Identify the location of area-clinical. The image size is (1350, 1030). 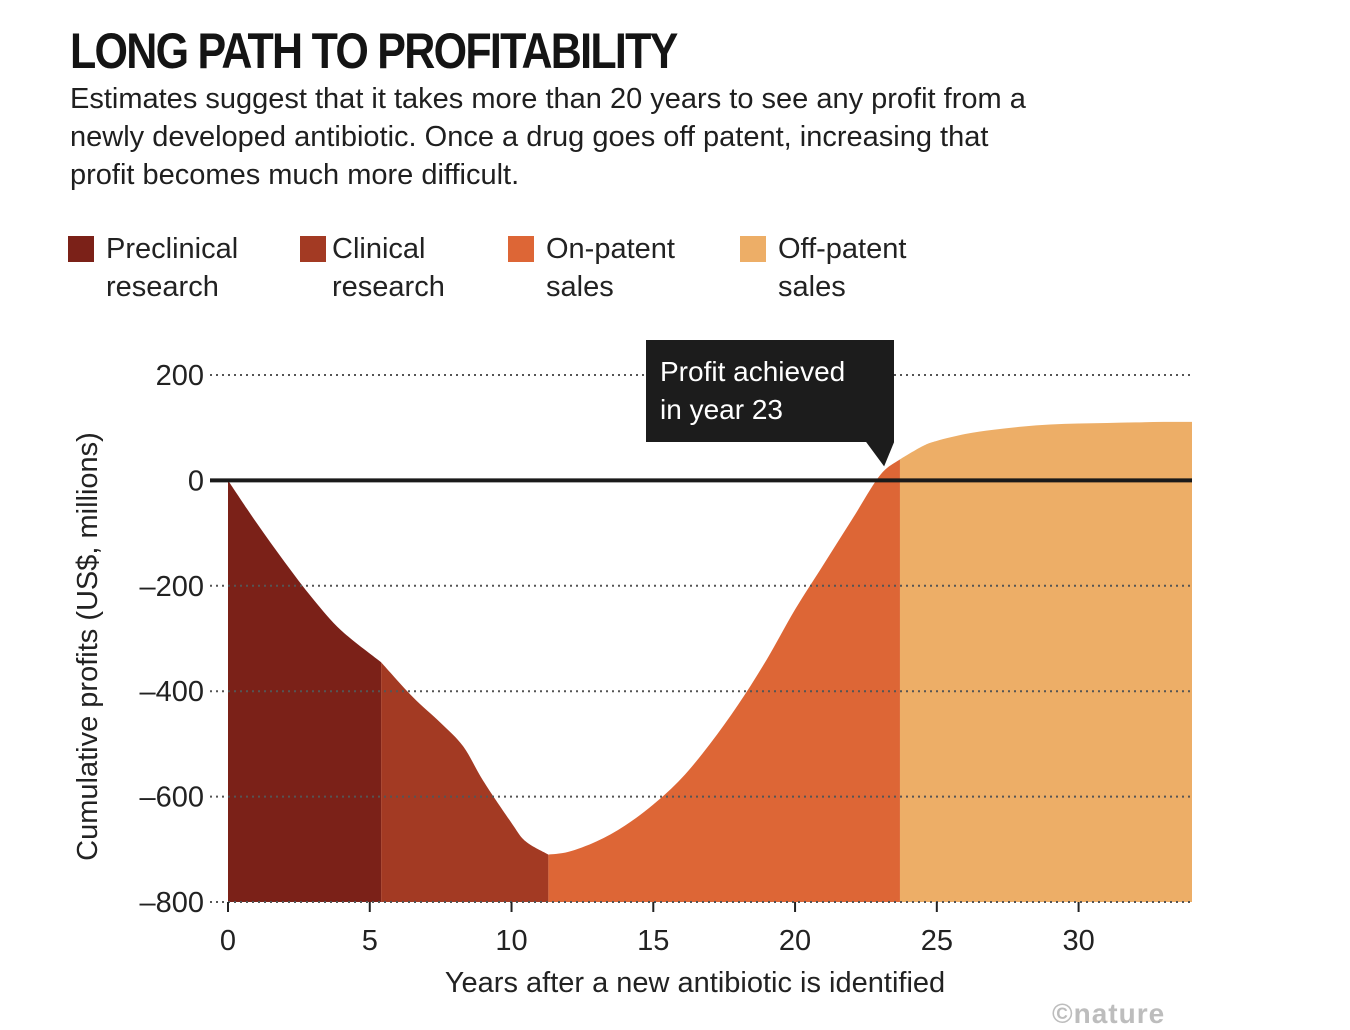
(465, 782).